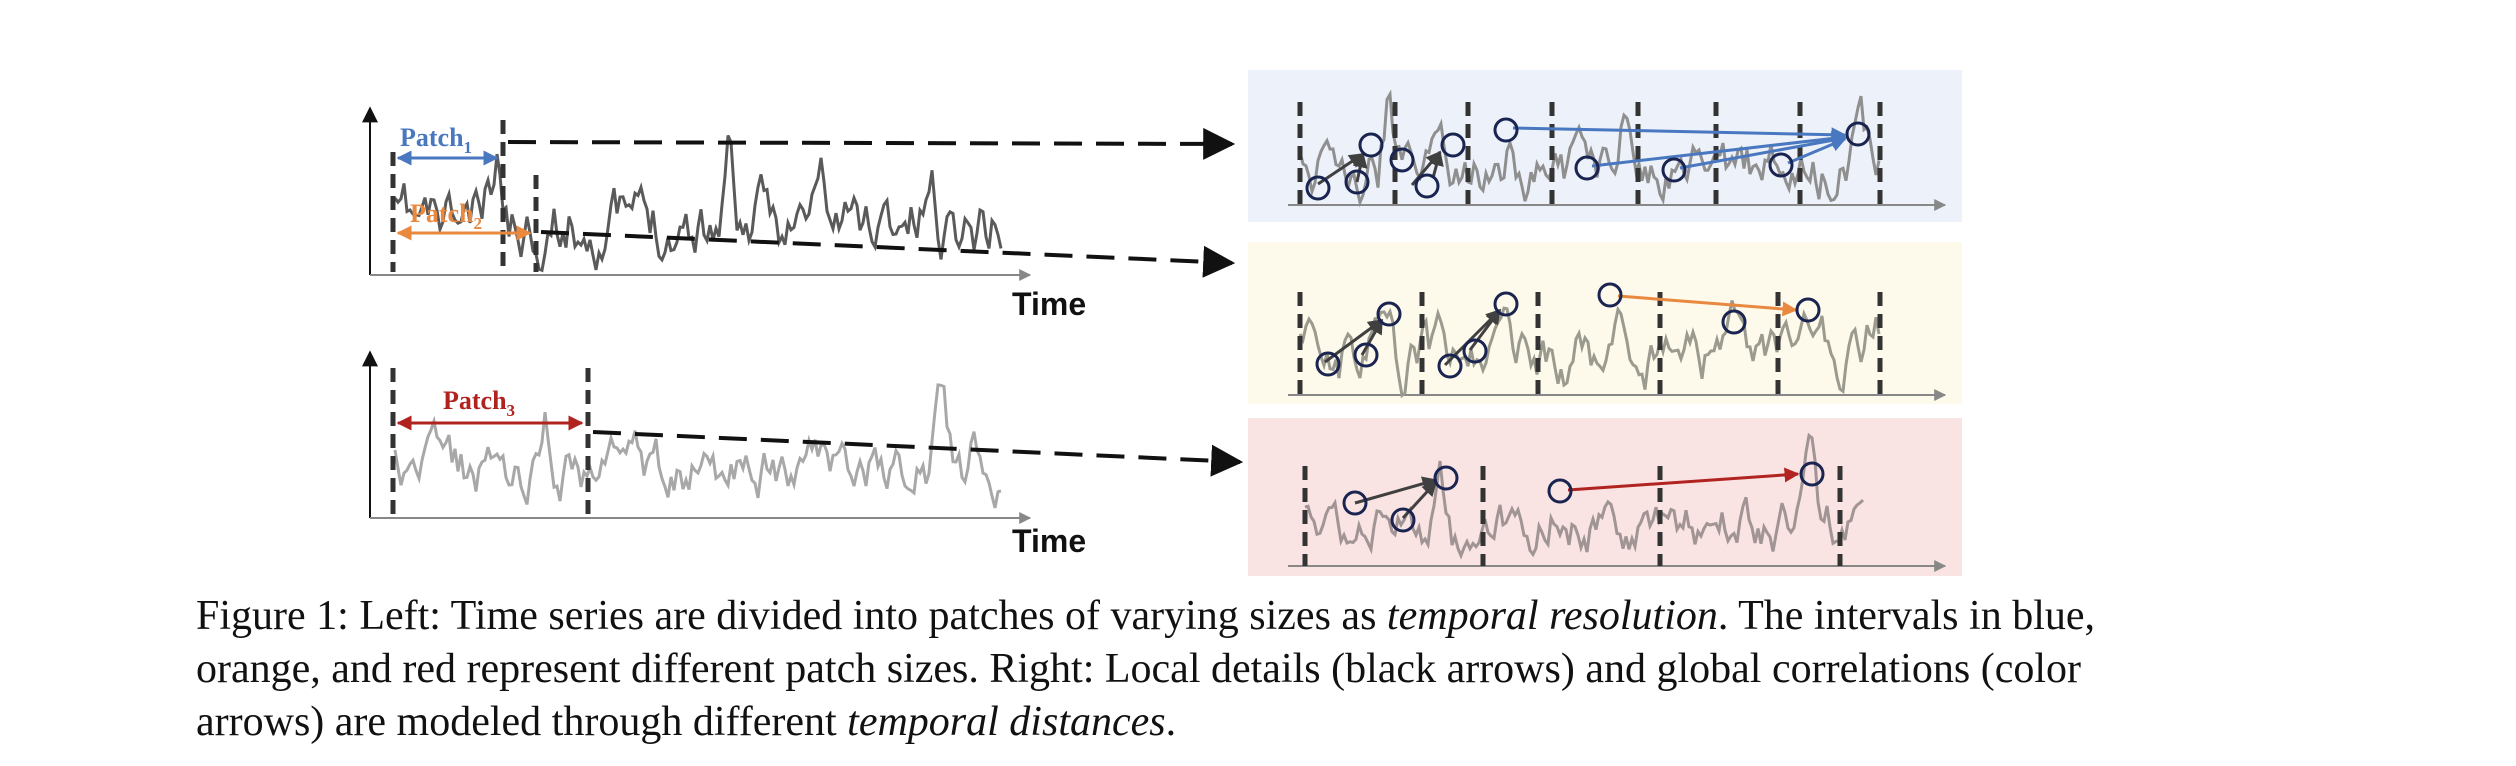 The height and width of the screenshot is (766, 2516). I want to click on patch-2-label-text: Patch, so click(442, 213).